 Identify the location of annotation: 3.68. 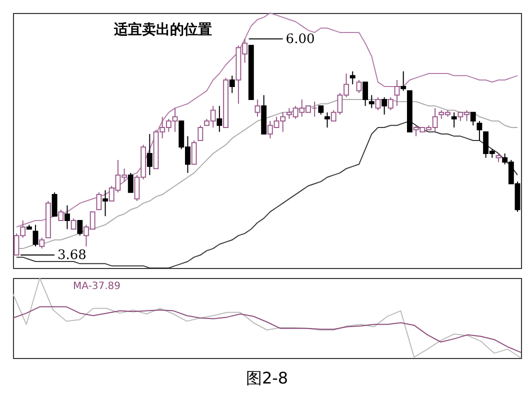
(71, 256).